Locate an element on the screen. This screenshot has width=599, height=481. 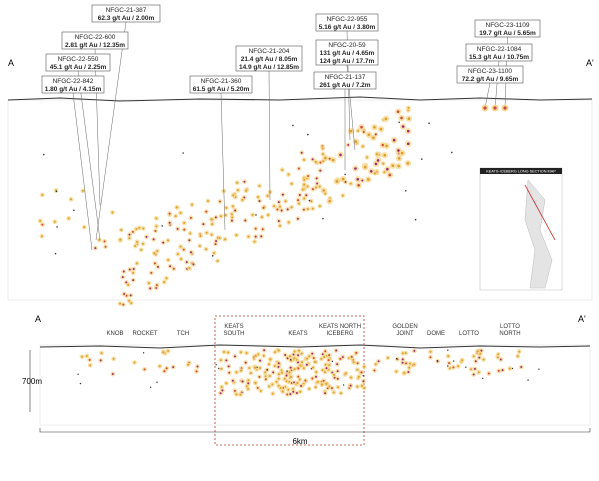
callout-hole-id: NFGC-23-1109 is located at coordinates (508, 25).